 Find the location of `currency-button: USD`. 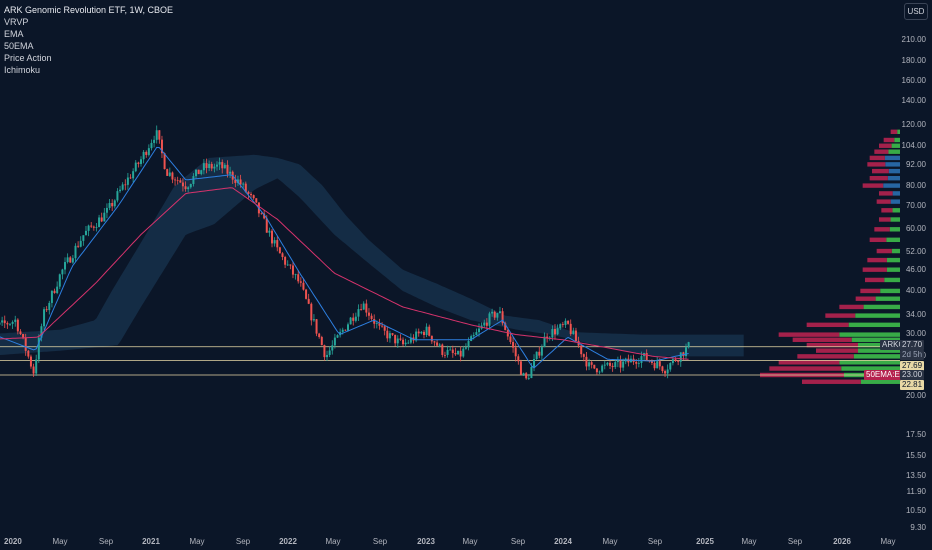

currency-button: USD is located at coordinates (916, 11).